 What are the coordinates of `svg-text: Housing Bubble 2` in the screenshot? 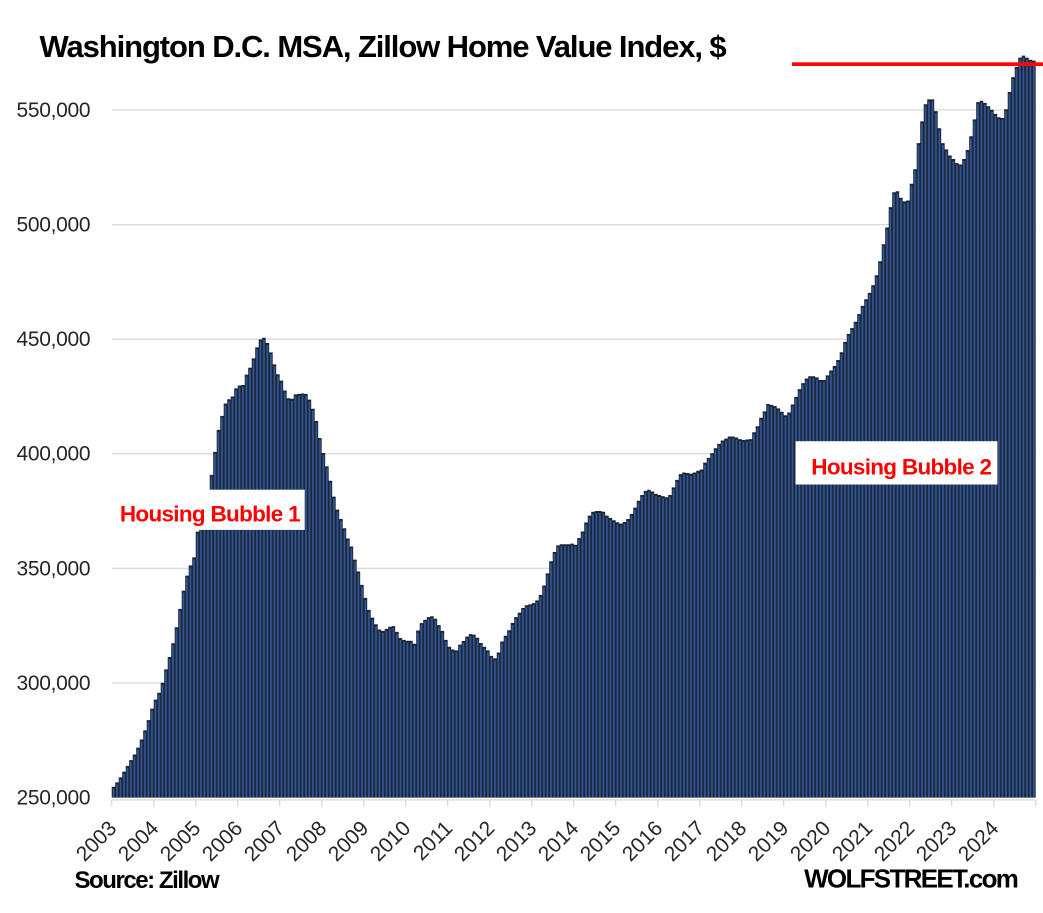 It's located at (901, 466).